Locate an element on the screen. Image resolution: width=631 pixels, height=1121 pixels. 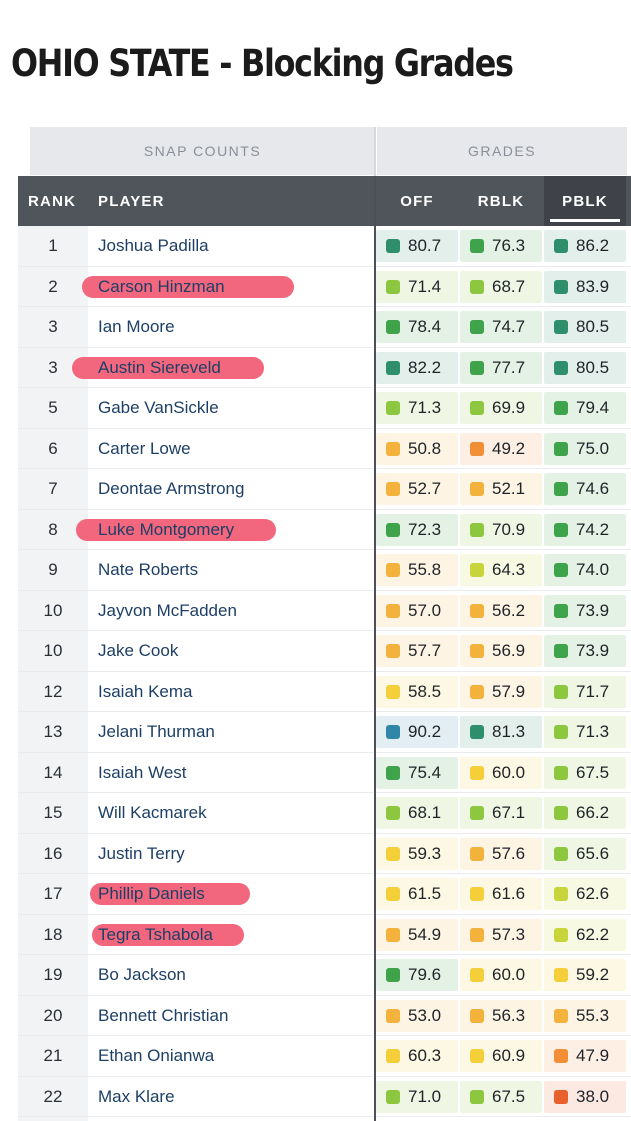
player-name-link: Gabe VanSickle is located at coordinates (158, 407).